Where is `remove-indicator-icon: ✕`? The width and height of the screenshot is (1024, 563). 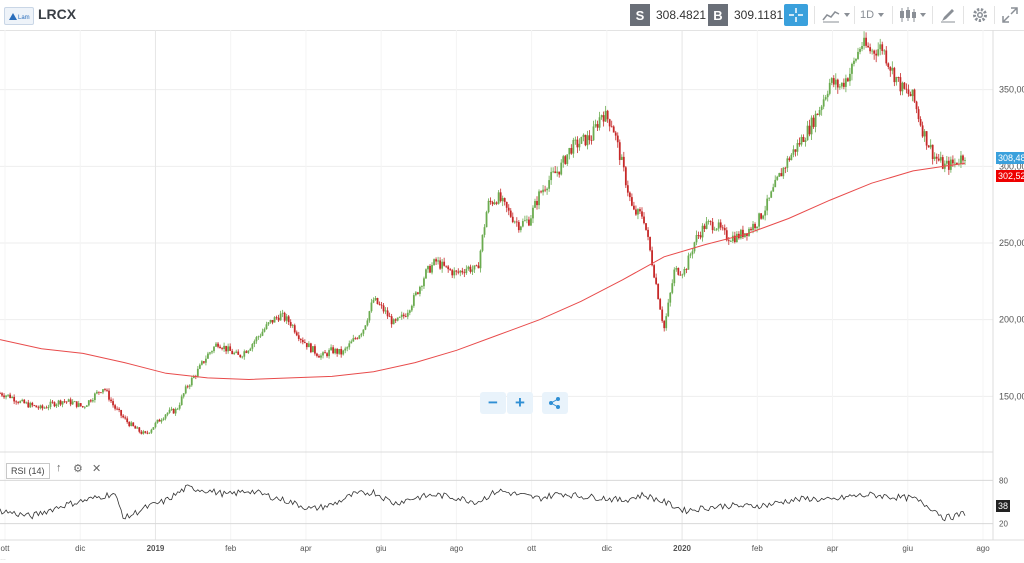 remove-indicator-icon: ✕ is located at coordinates (97, 469).